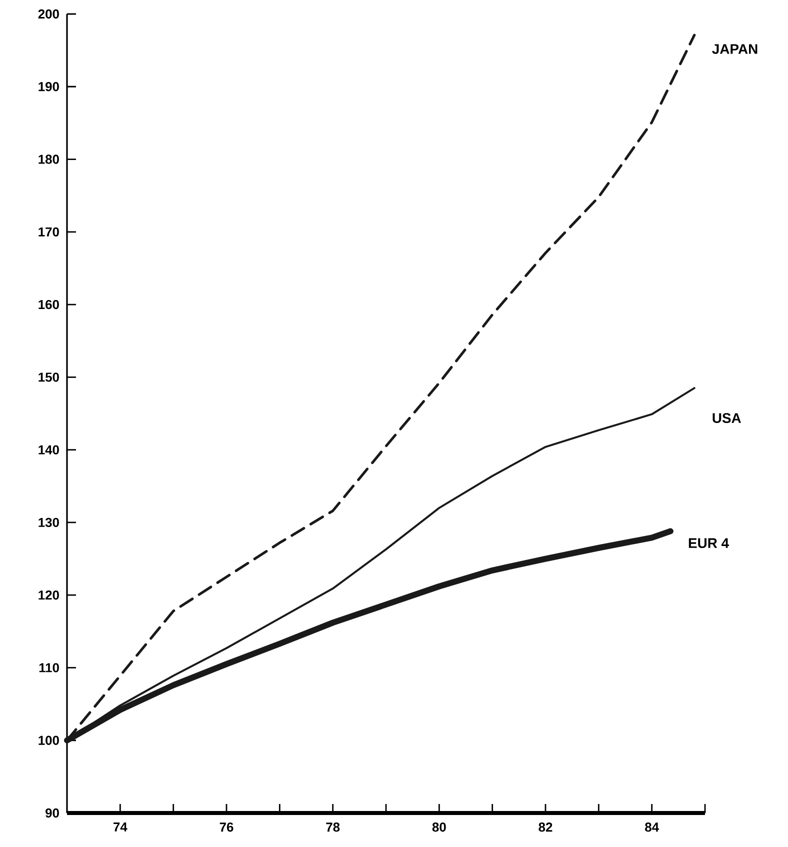 Image resolution: width=788 pixels, height=847 pixels. What do you see at coordinates (48, 87) in the screenshot?
I see `y-tick-label: 190` at bounding box center [48, 87].